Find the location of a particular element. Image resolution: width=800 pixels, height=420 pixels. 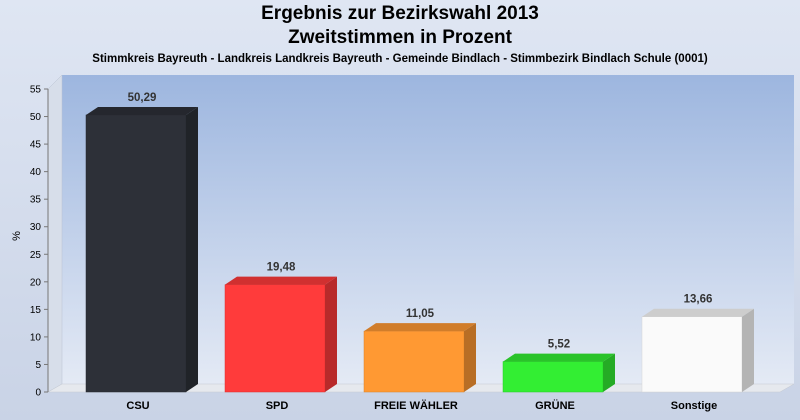

bar-sonstige: 13,66 is located at coordinates (697, 343).